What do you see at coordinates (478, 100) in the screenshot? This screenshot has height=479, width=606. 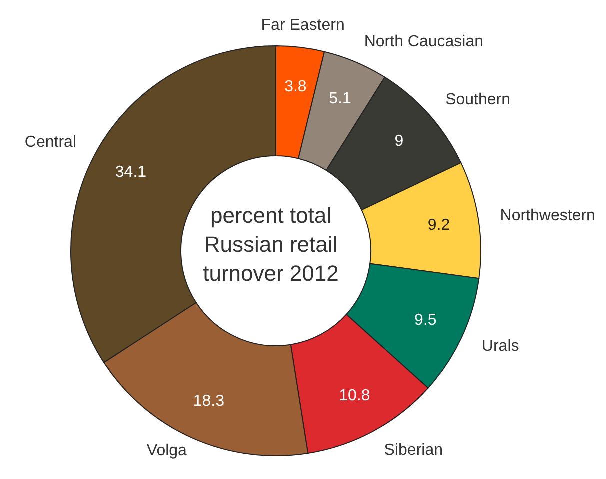 I see `slice-label: Southern` at bounding box center [478, 100].